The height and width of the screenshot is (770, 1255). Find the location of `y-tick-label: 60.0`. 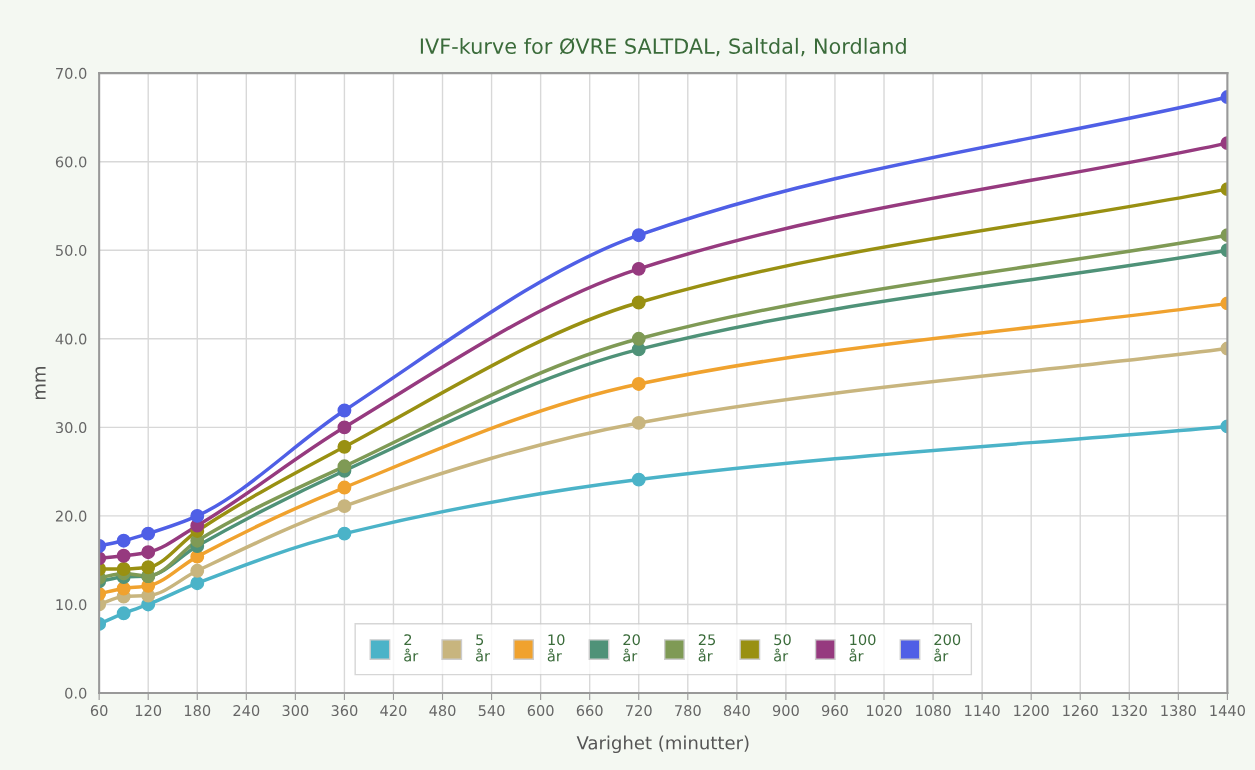

y-tick-label: 60.0 is located at coordinates (71, 162).